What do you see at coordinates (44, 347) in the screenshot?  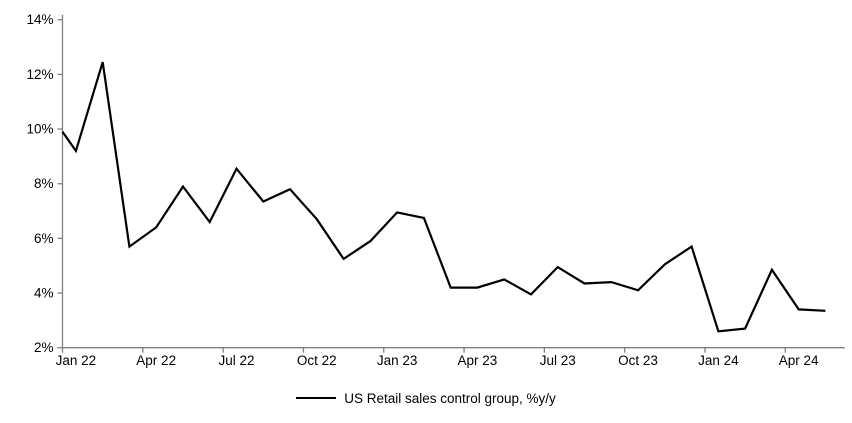 I see `y-tick-label: 2%` at bounding box center [44, 347].